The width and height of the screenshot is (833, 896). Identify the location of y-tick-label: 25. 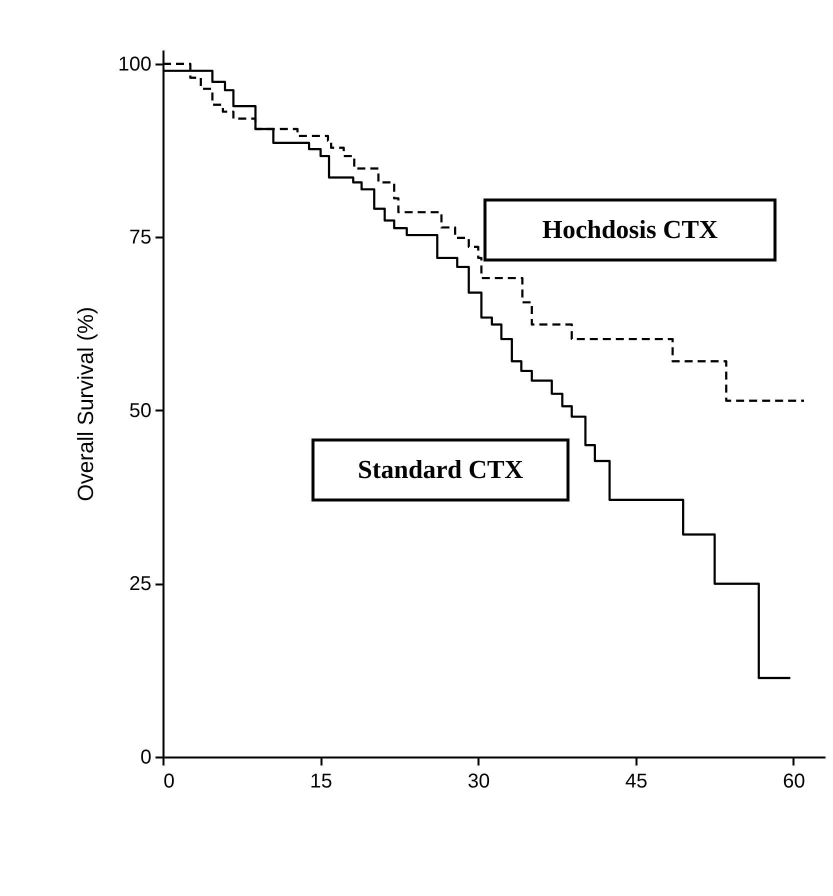
(140, 584).